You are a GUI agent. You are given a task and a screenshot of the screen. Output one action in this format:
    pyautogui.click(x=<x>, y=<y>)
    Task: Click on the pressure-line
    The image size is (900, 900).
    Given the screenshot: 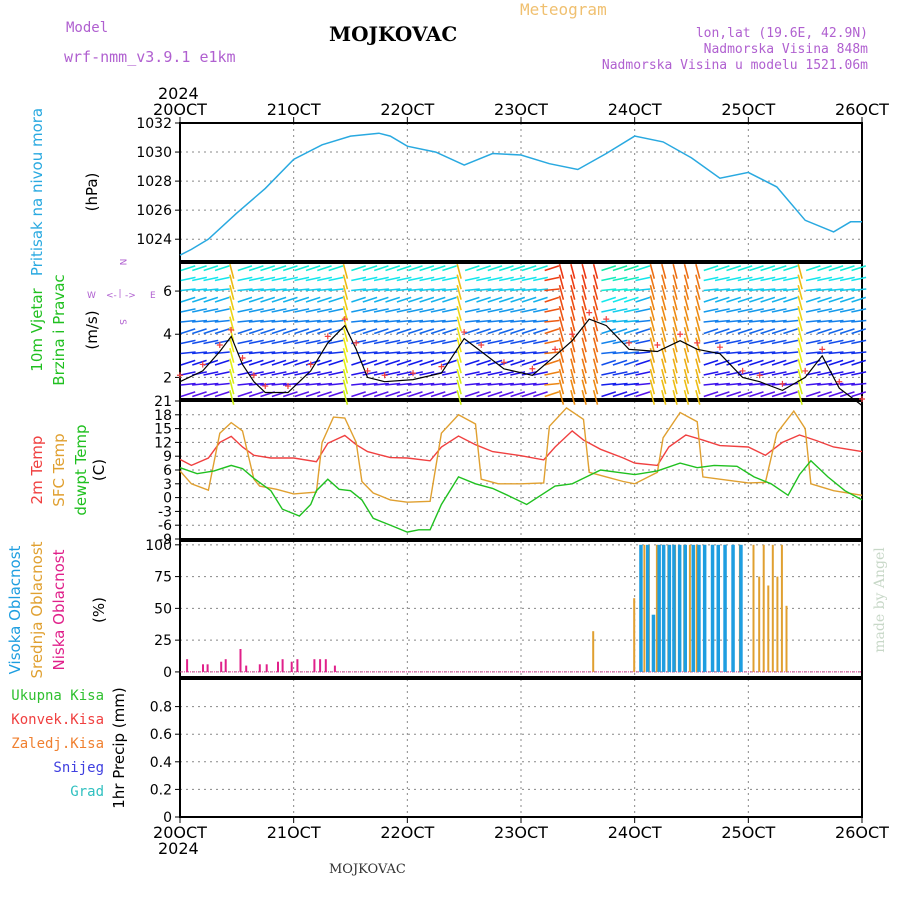 What is the action you would take?
    pyautogui.click(x=520, y=194)
    